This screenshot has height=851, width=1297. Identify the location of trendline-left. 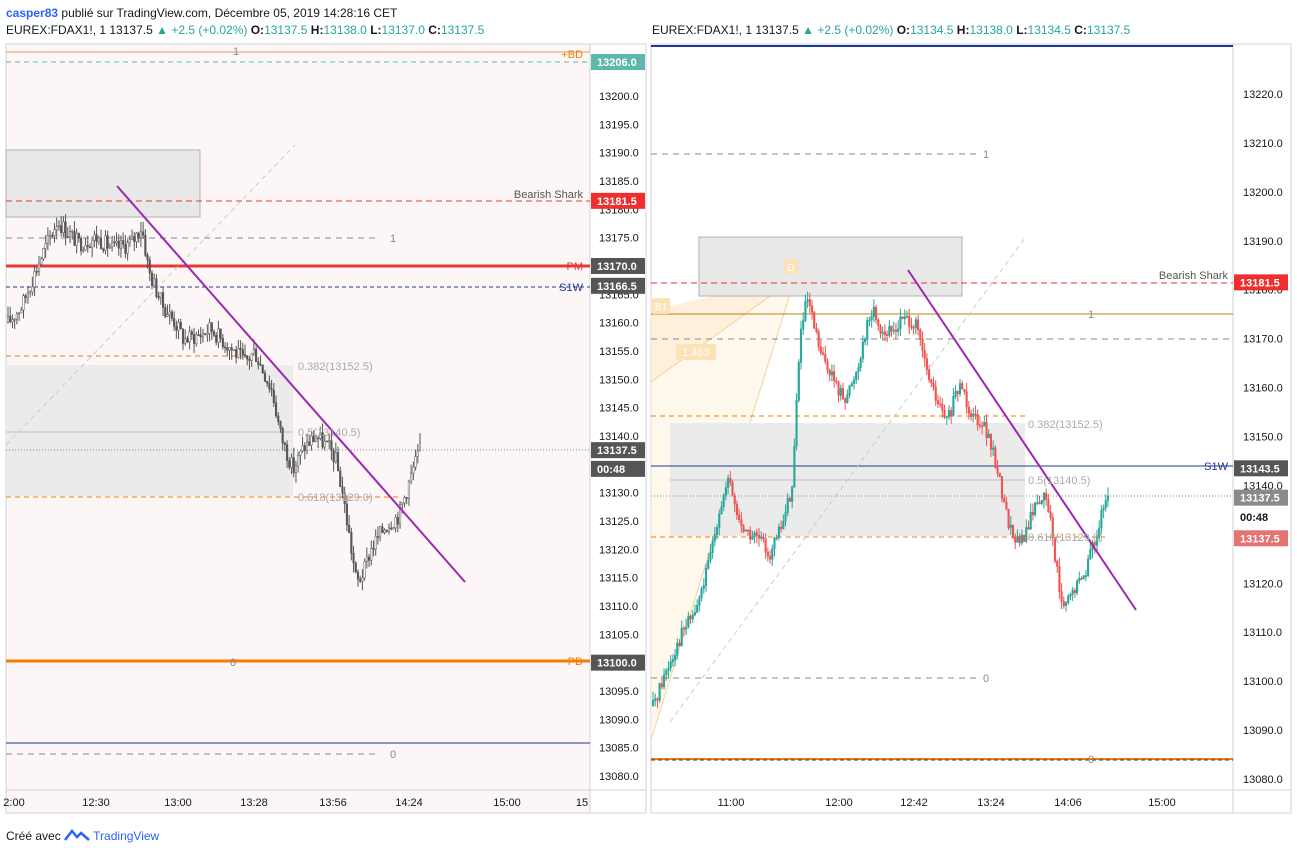
(291, 384).